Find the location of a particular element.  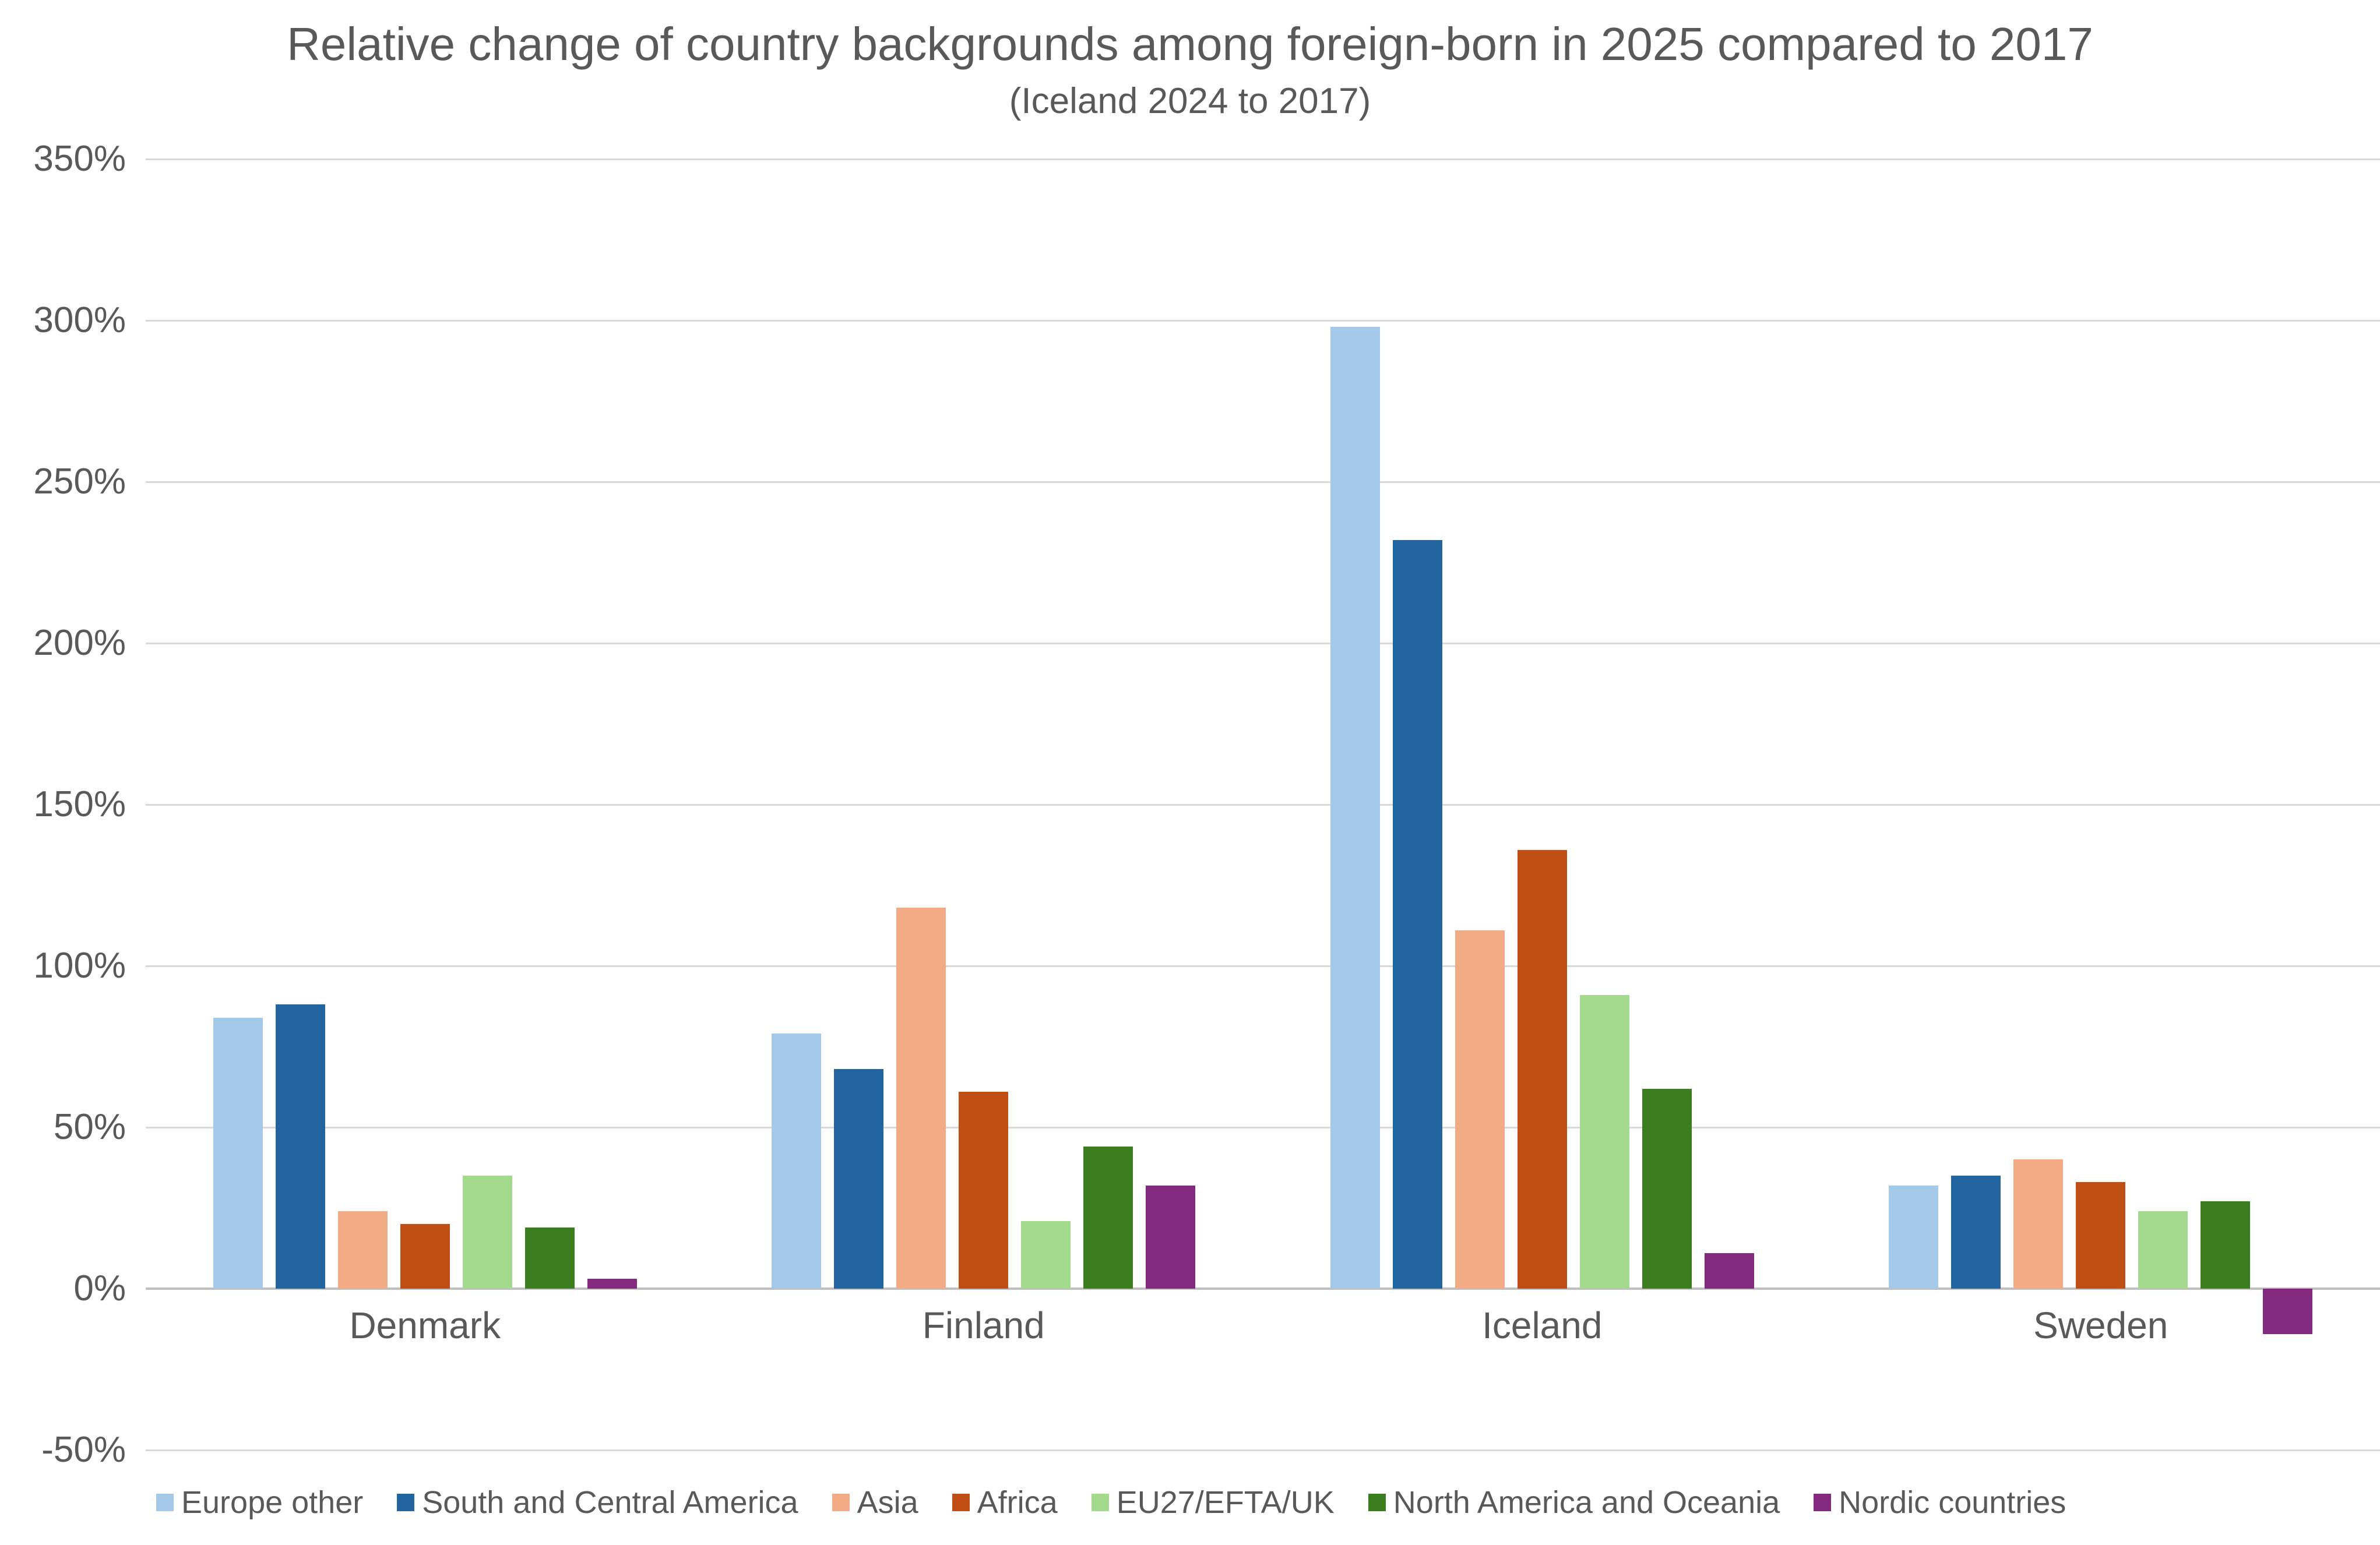

bar-south-and-central-america-denmark is located at coordinates (300, 1146).